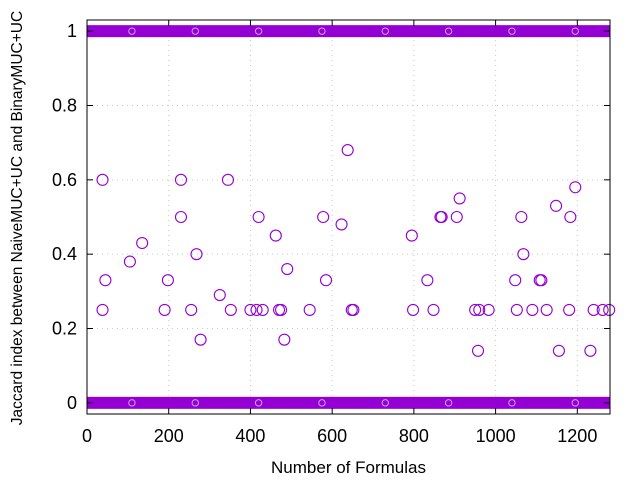 Image resolution: width=640 pixels, height=480 pixels. Describe the element at coordinates (72, 31) in the screenshot. I see `y-tick-label: 1` at that location.